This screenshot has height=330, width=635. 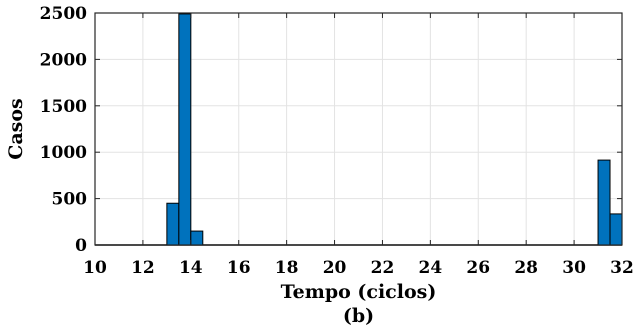 What do you see at coordinates (358, 316) in the screenshot?
I see `figure-caption: (b)` at bounding box center [358, 316].